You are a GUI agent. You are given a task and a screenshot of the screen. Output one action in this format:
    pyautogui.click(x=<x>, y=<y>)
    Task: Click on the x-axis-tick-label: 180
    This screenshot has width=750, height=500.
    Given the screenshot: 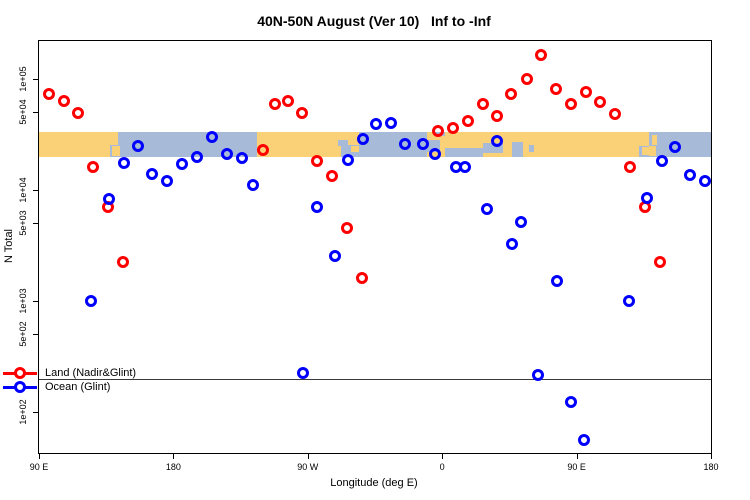 What is the action you would take?
    pyautogui.click(x=711, y=467)
    